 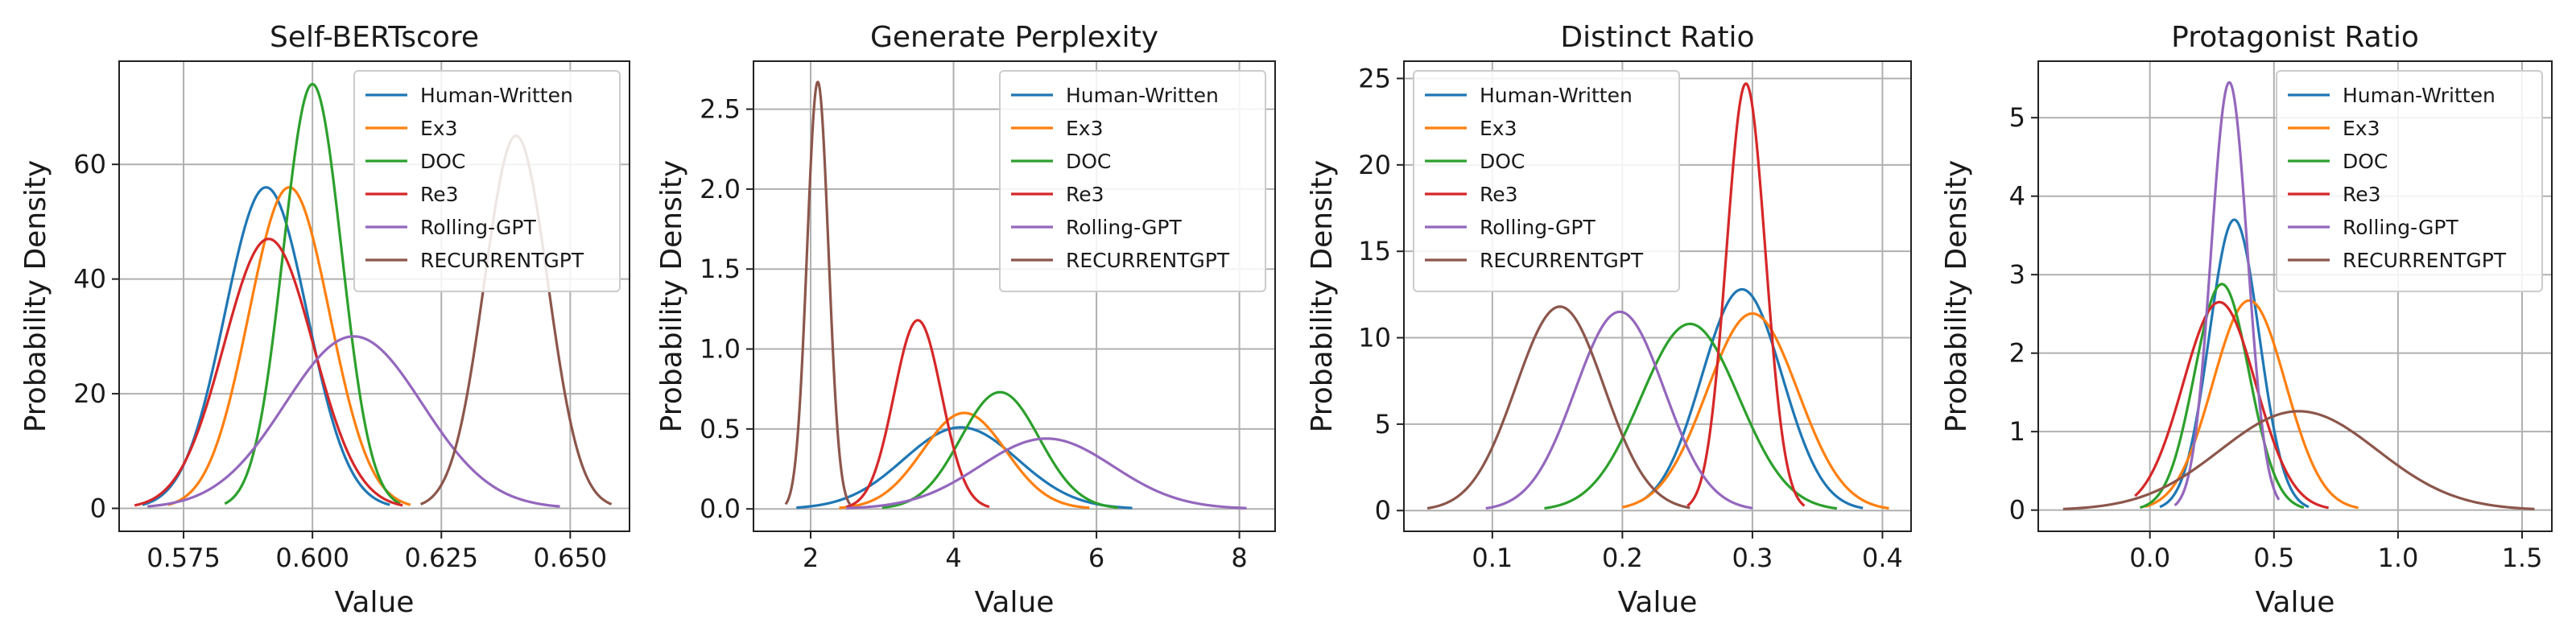 I want to click on y-tick-label: 0.5, so click(x=720, y=429).